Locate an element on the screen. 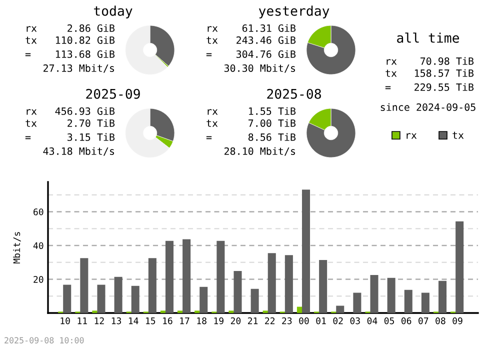 The image size is (500, 348). x-tick-label: 11 is located at coordinates (82, 320).